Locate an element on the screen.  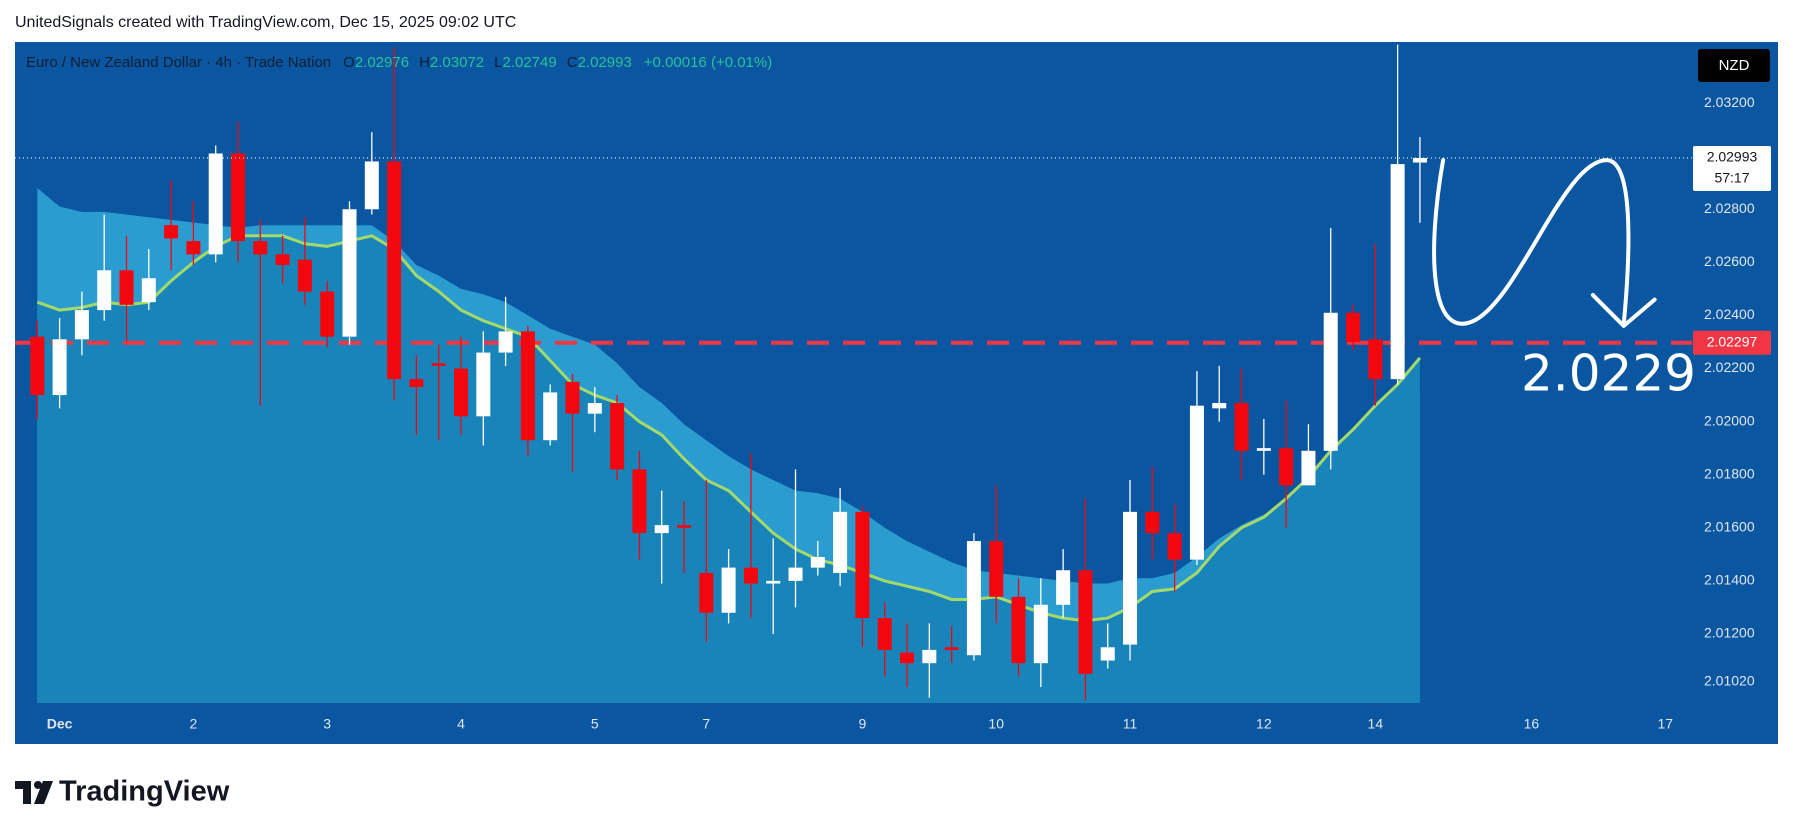
legend-item: L is located at coordinates (498, 62).